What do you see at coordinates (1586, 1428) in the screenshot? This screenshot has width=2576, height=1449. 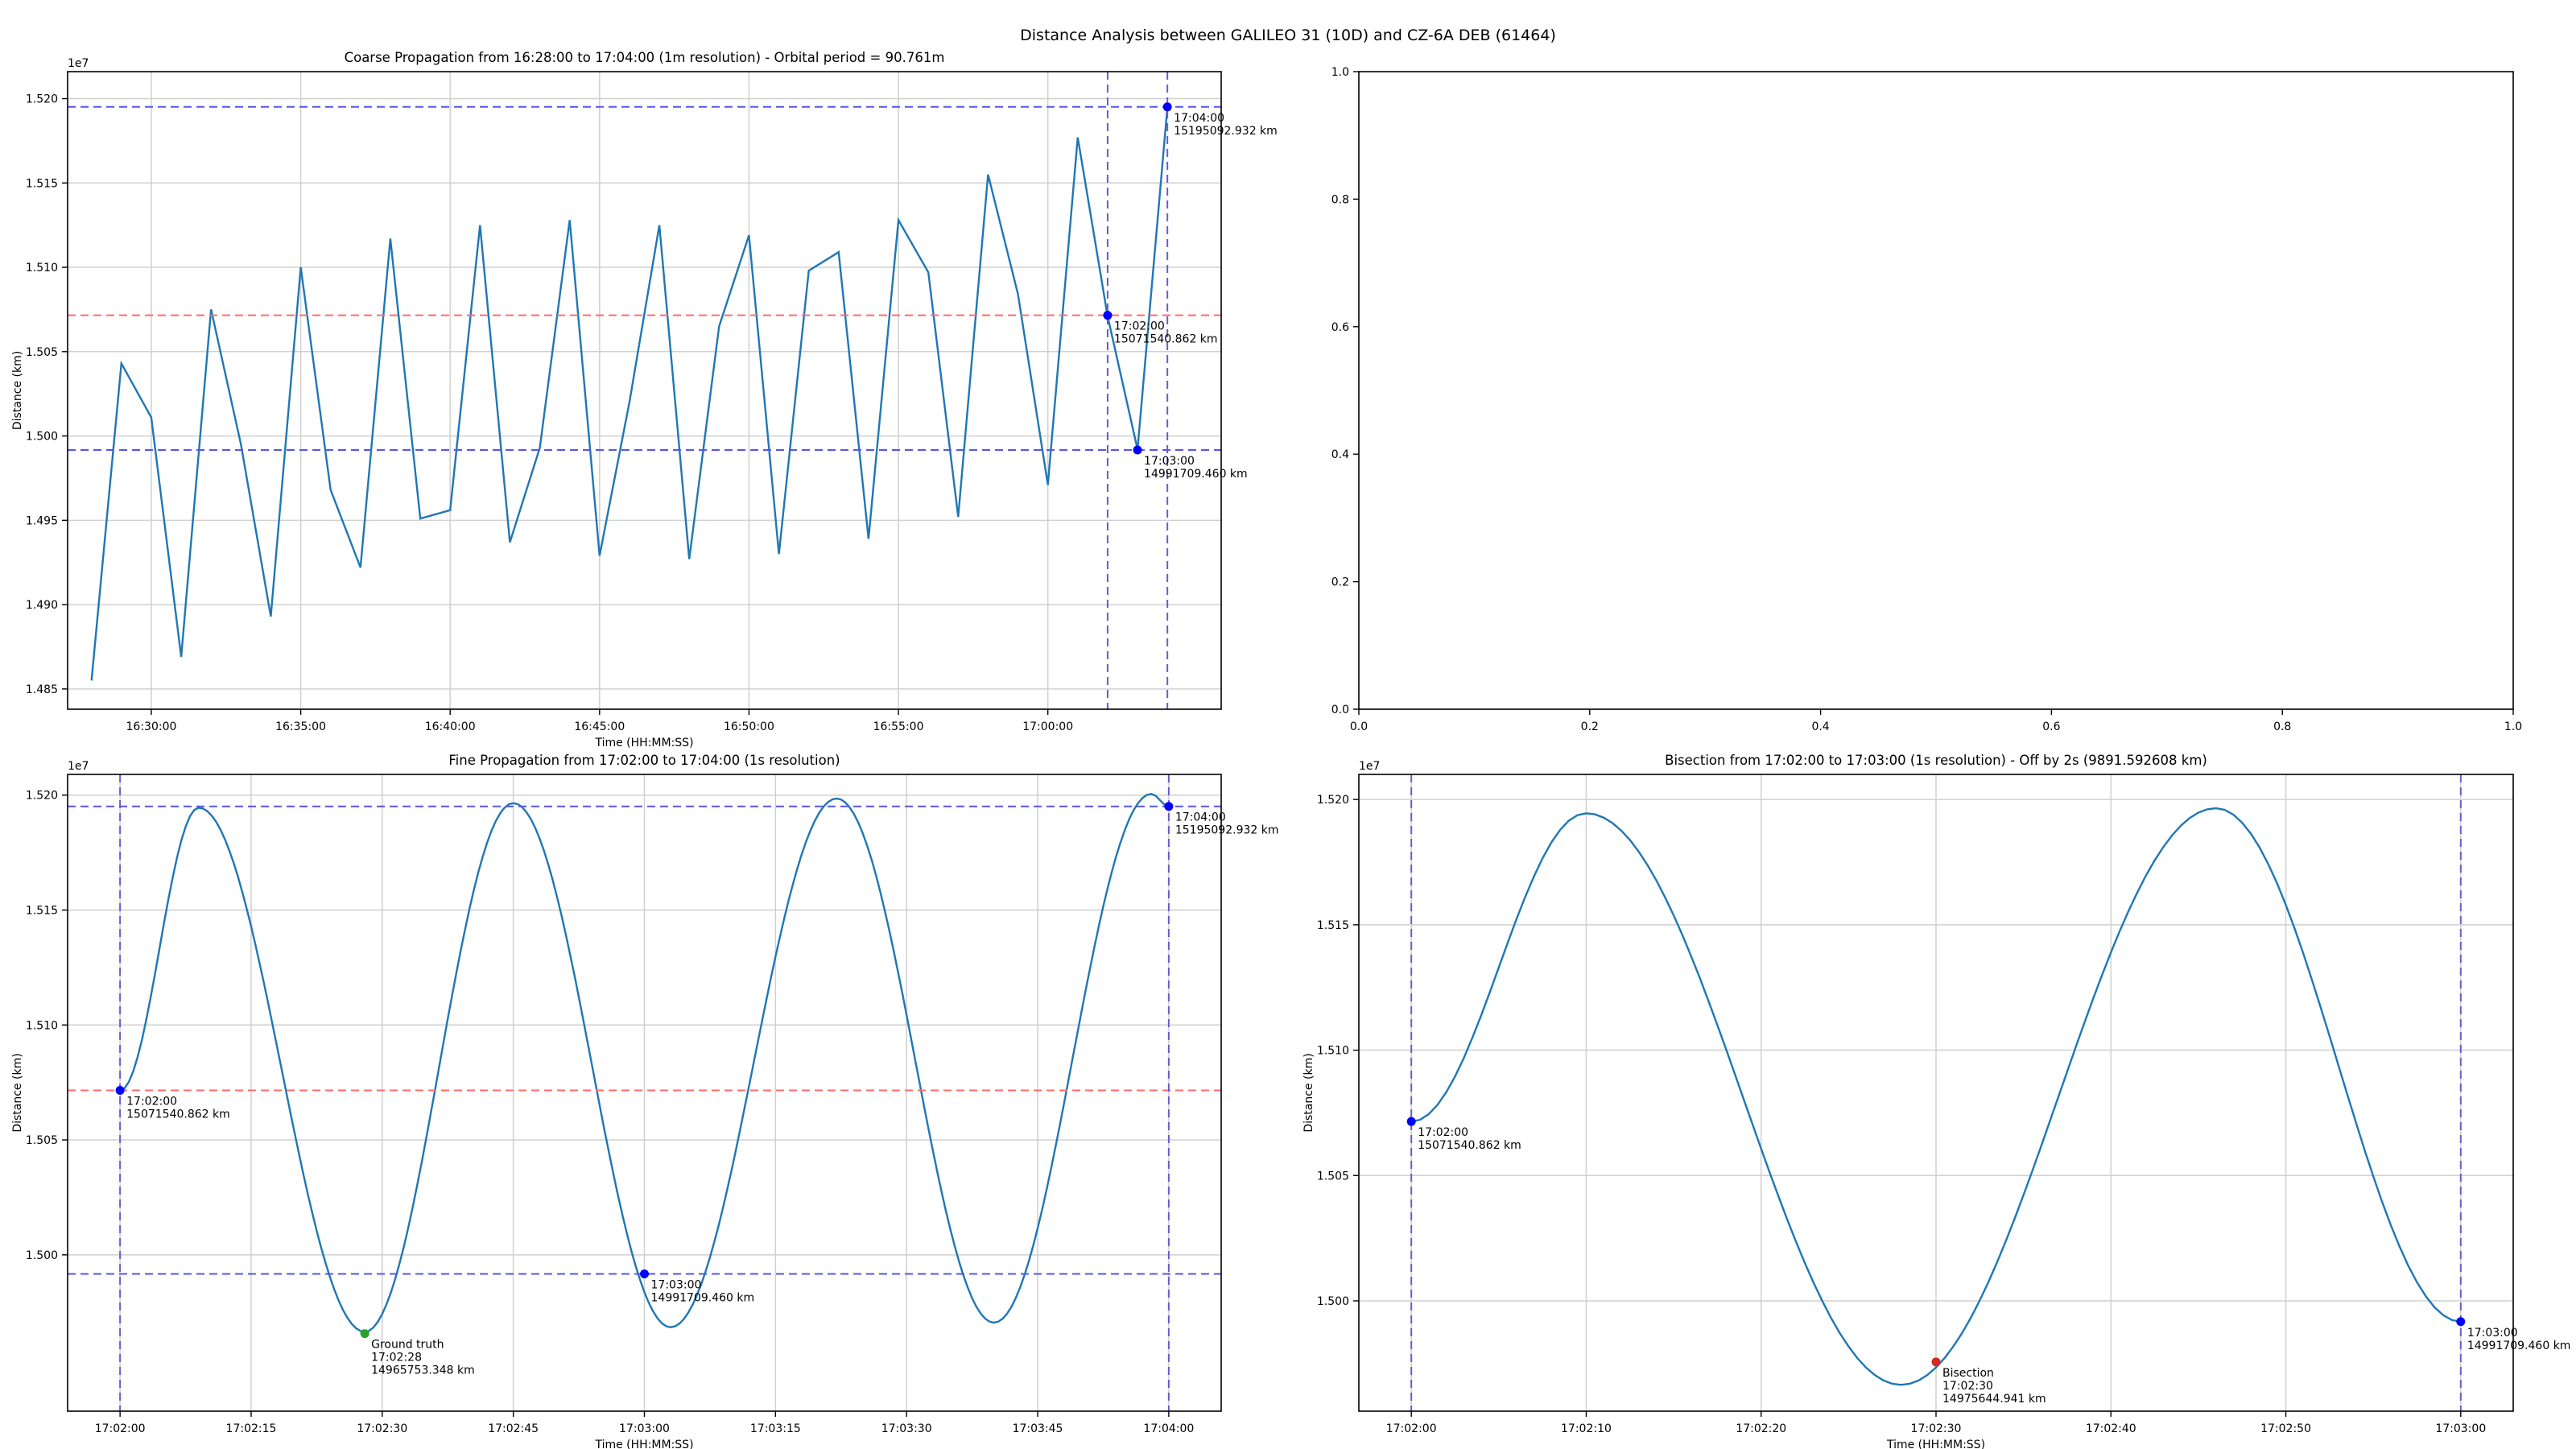 I see `x-tick-label: 17:02:10` at bounding box center [1586, 1428].